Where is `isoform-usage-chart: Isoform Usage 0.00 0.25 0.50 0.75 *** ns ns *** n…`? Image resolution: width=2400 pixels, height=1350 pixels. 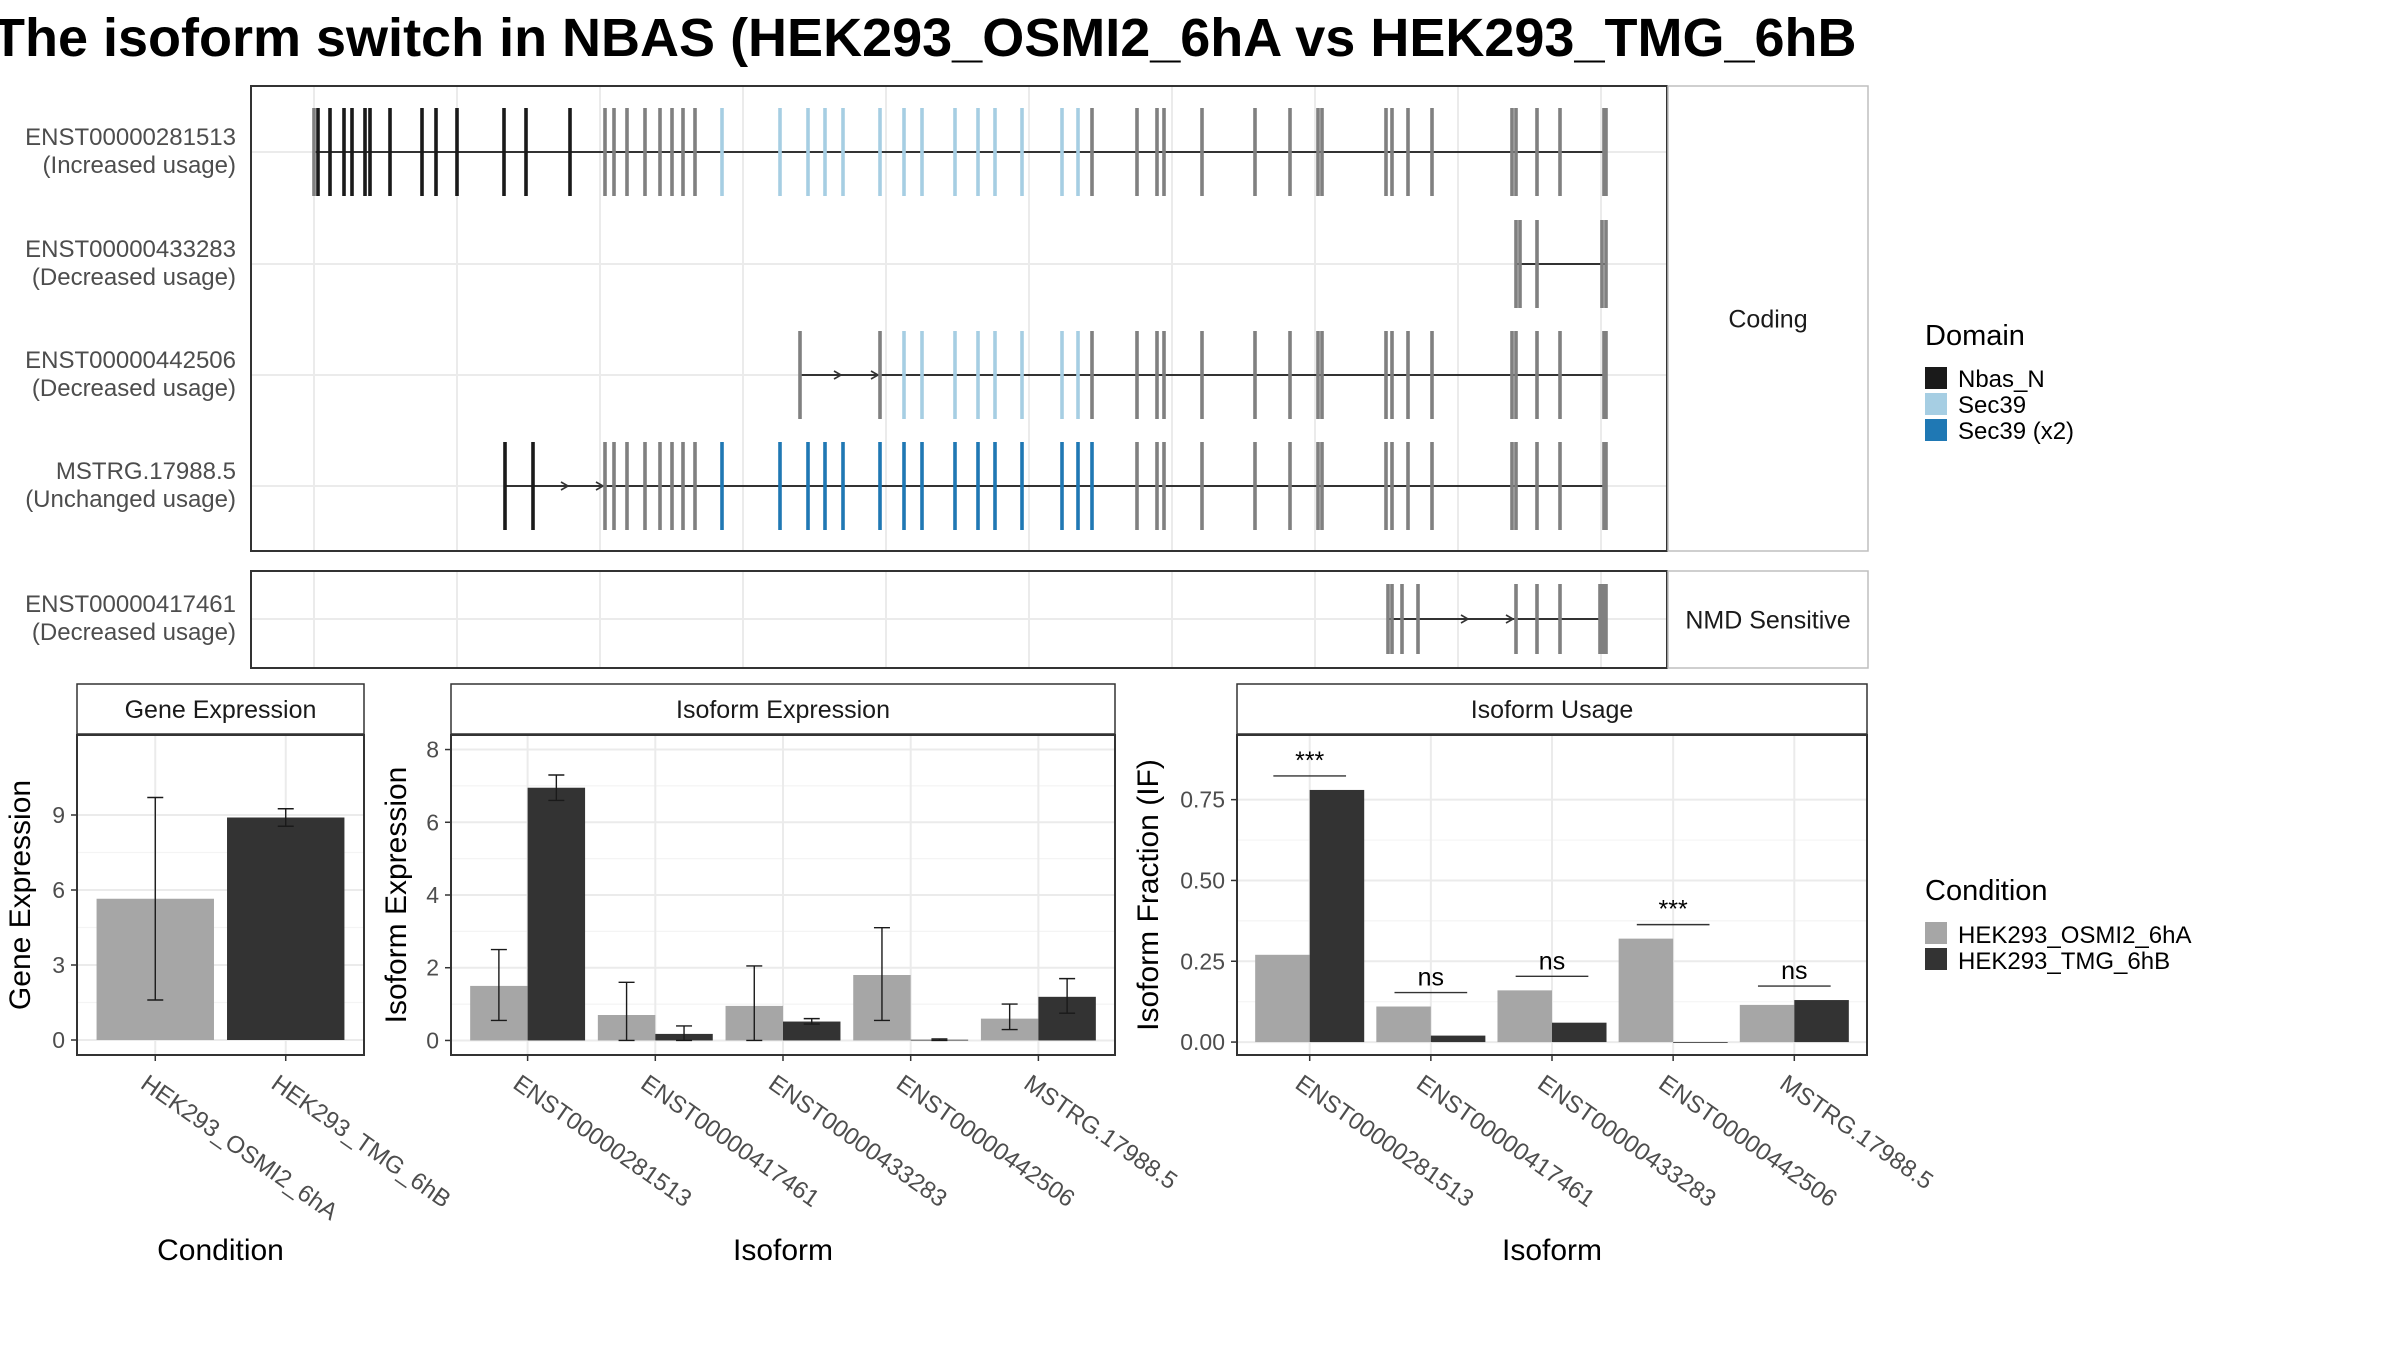 isoform-usage-chart: Isoform Usage 0.00 0.25 0.50 0.75 *** ns ns *** n… is located at coordinates (1535, 975).